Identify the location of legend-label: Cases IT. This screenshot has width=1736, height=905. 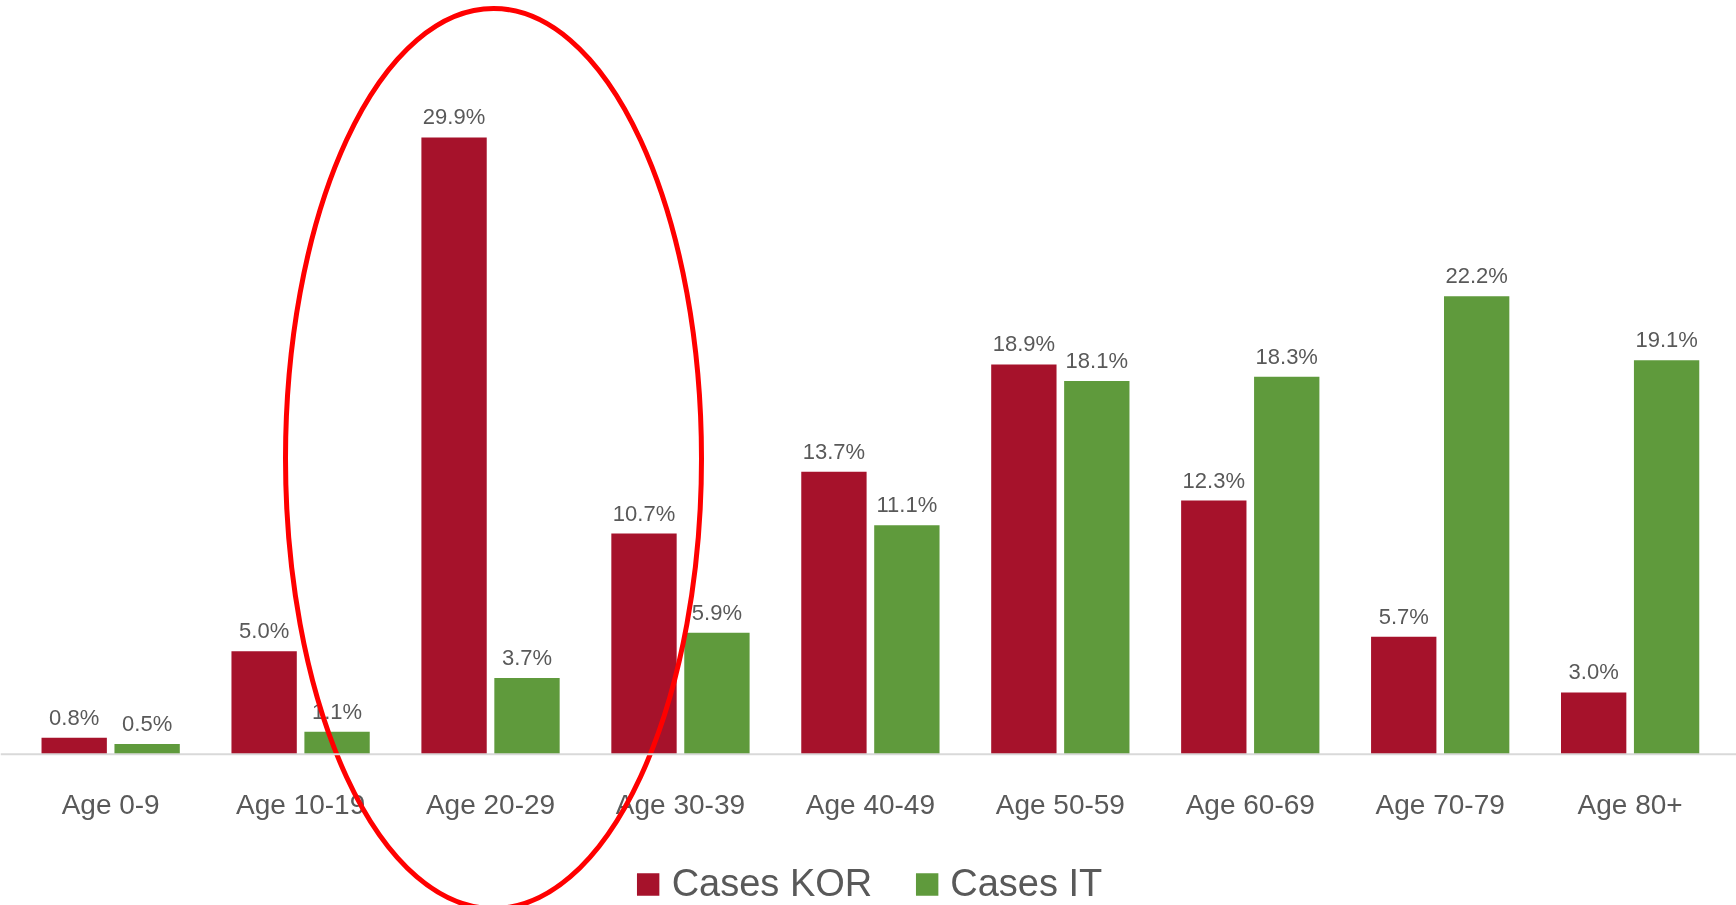
(1026, 883).